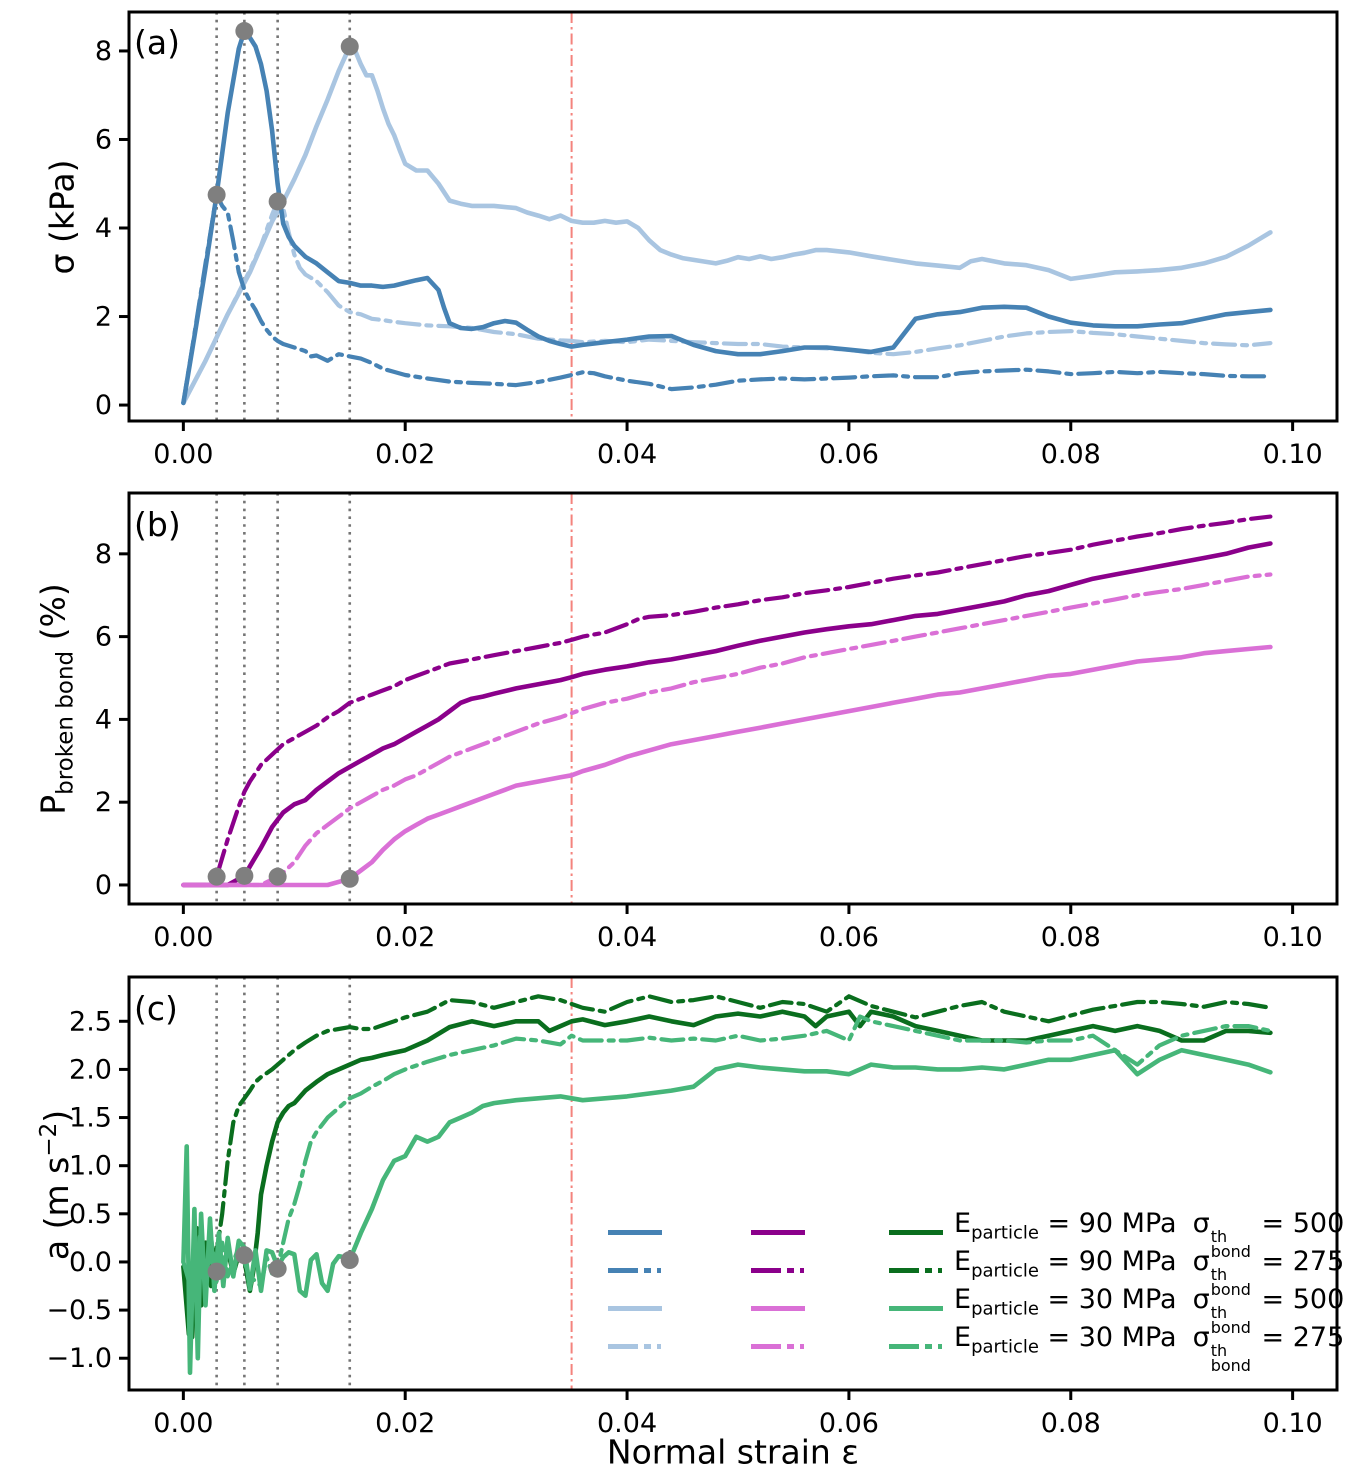  Describe the element at coordinates (79, 1310) in the screenshot. I see `y-tick-label: −0.5` at that location.